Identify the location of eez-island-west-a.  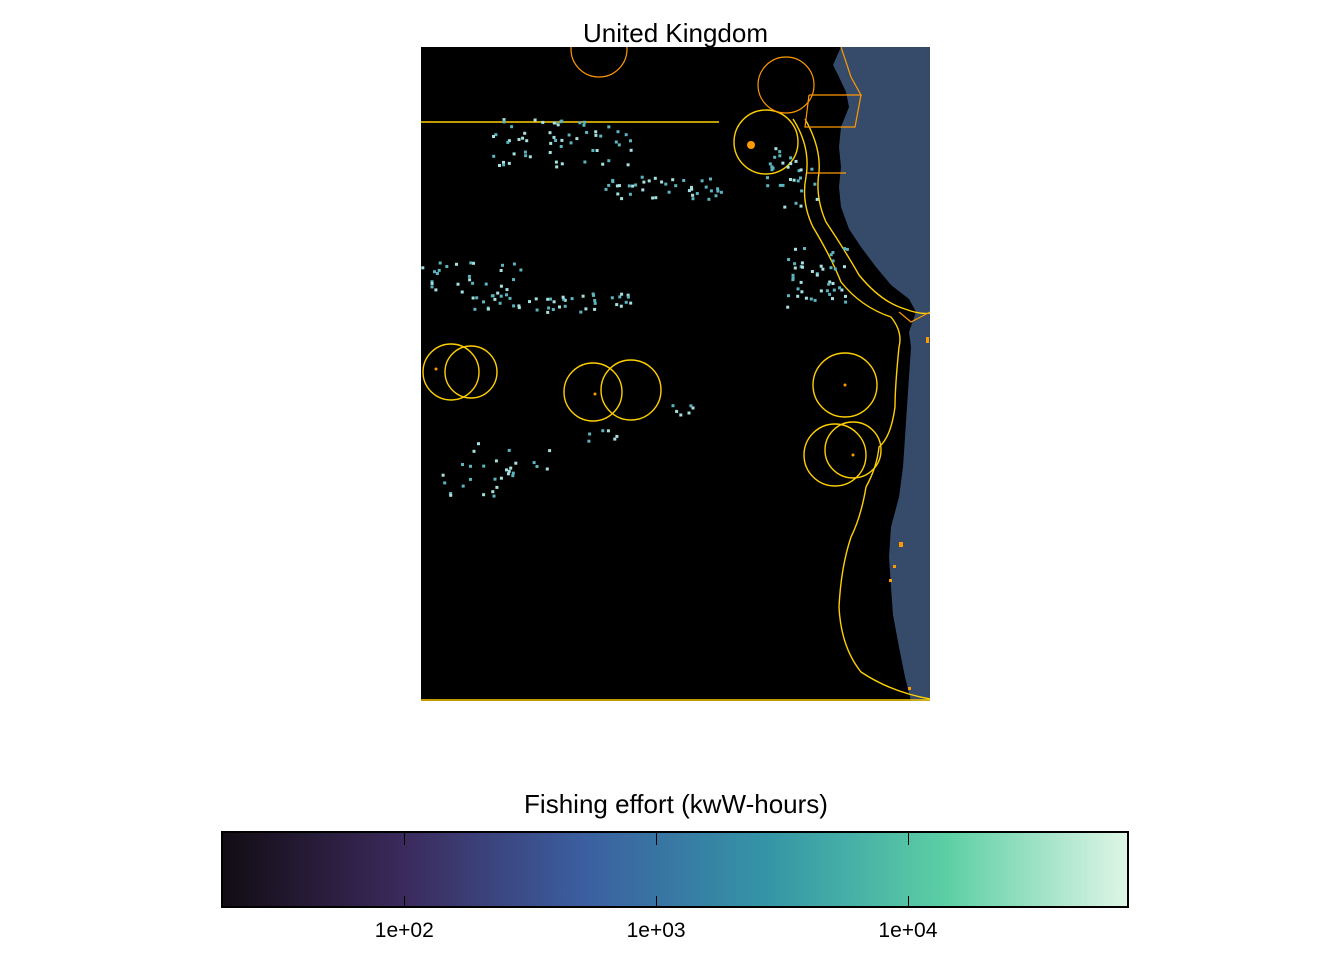
(451, 372).